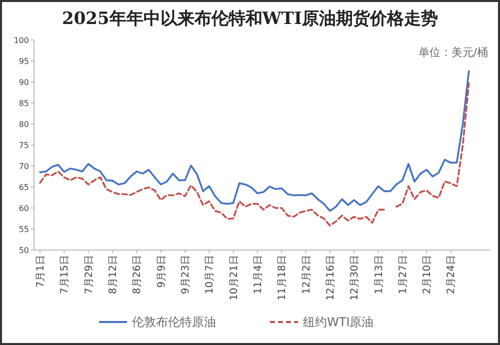 The height and width of the screenshot is (345, 500). I want to click on x-tick-label: 2月10日, so click(428, 274).